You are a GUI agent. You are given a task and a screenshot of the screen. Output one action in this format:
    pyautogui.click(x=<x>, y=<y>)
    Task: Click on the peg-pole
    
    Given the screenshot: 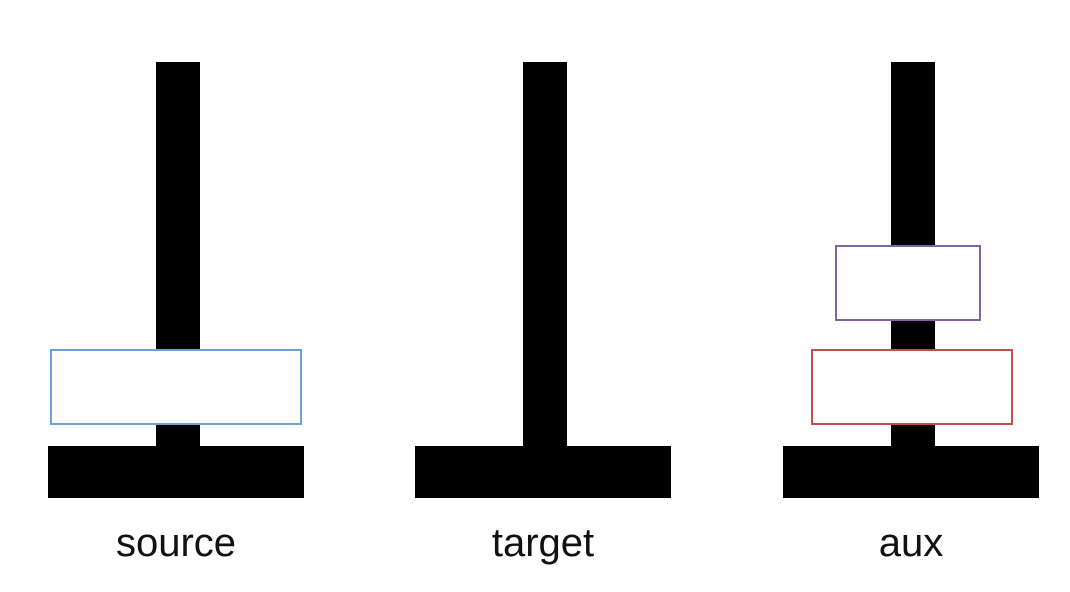 What is the action you would take?
    pyautogui.click(x=545, y=256)
    